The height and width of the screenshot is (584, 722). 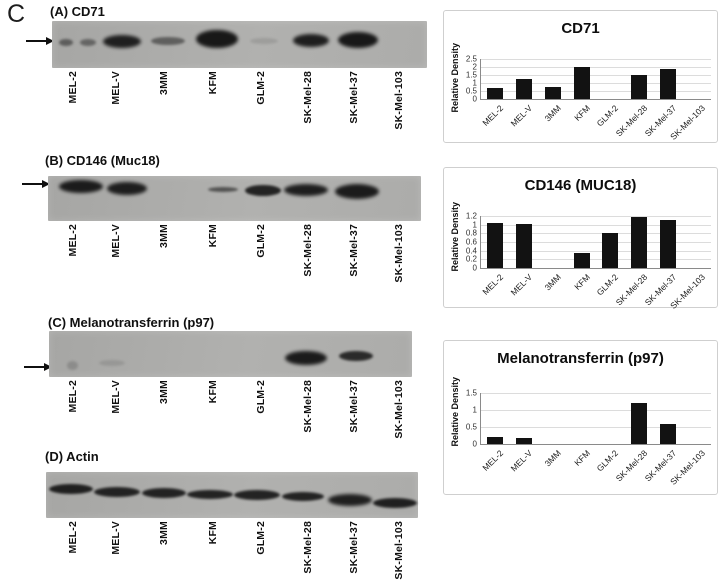 I want to click on y-tick-label: 0.4, so click(x=471, y=251).